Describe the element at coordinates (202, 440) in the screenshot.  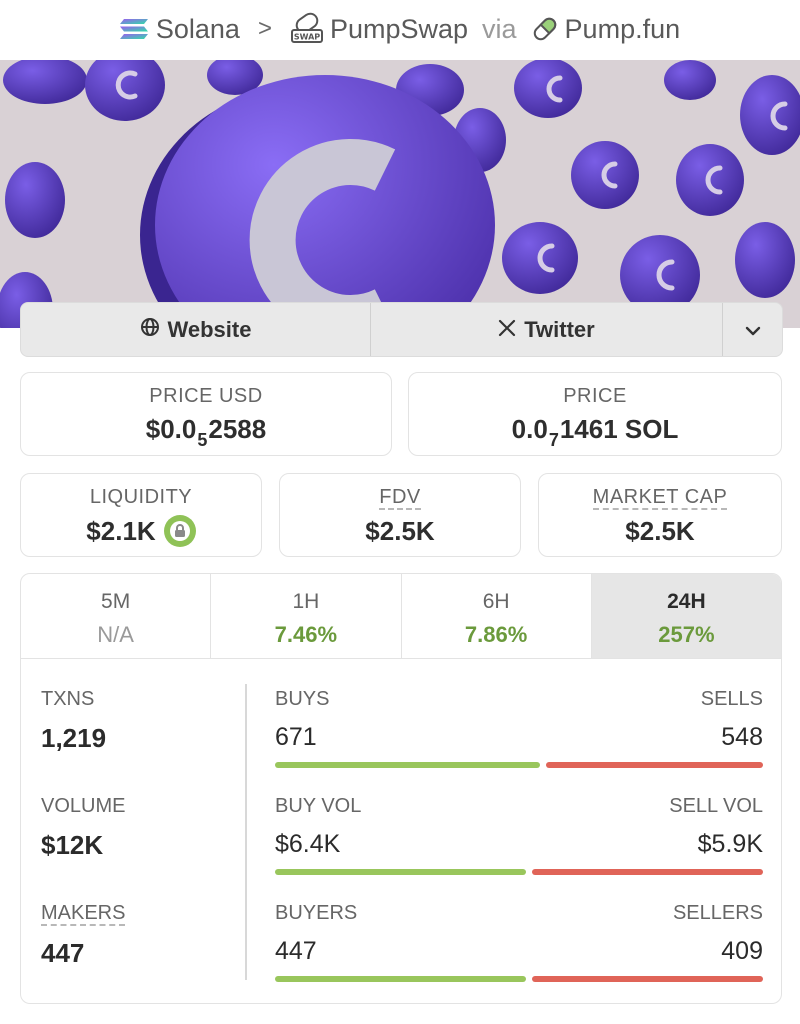
I see `price-usd-zeros: 5` at that location.